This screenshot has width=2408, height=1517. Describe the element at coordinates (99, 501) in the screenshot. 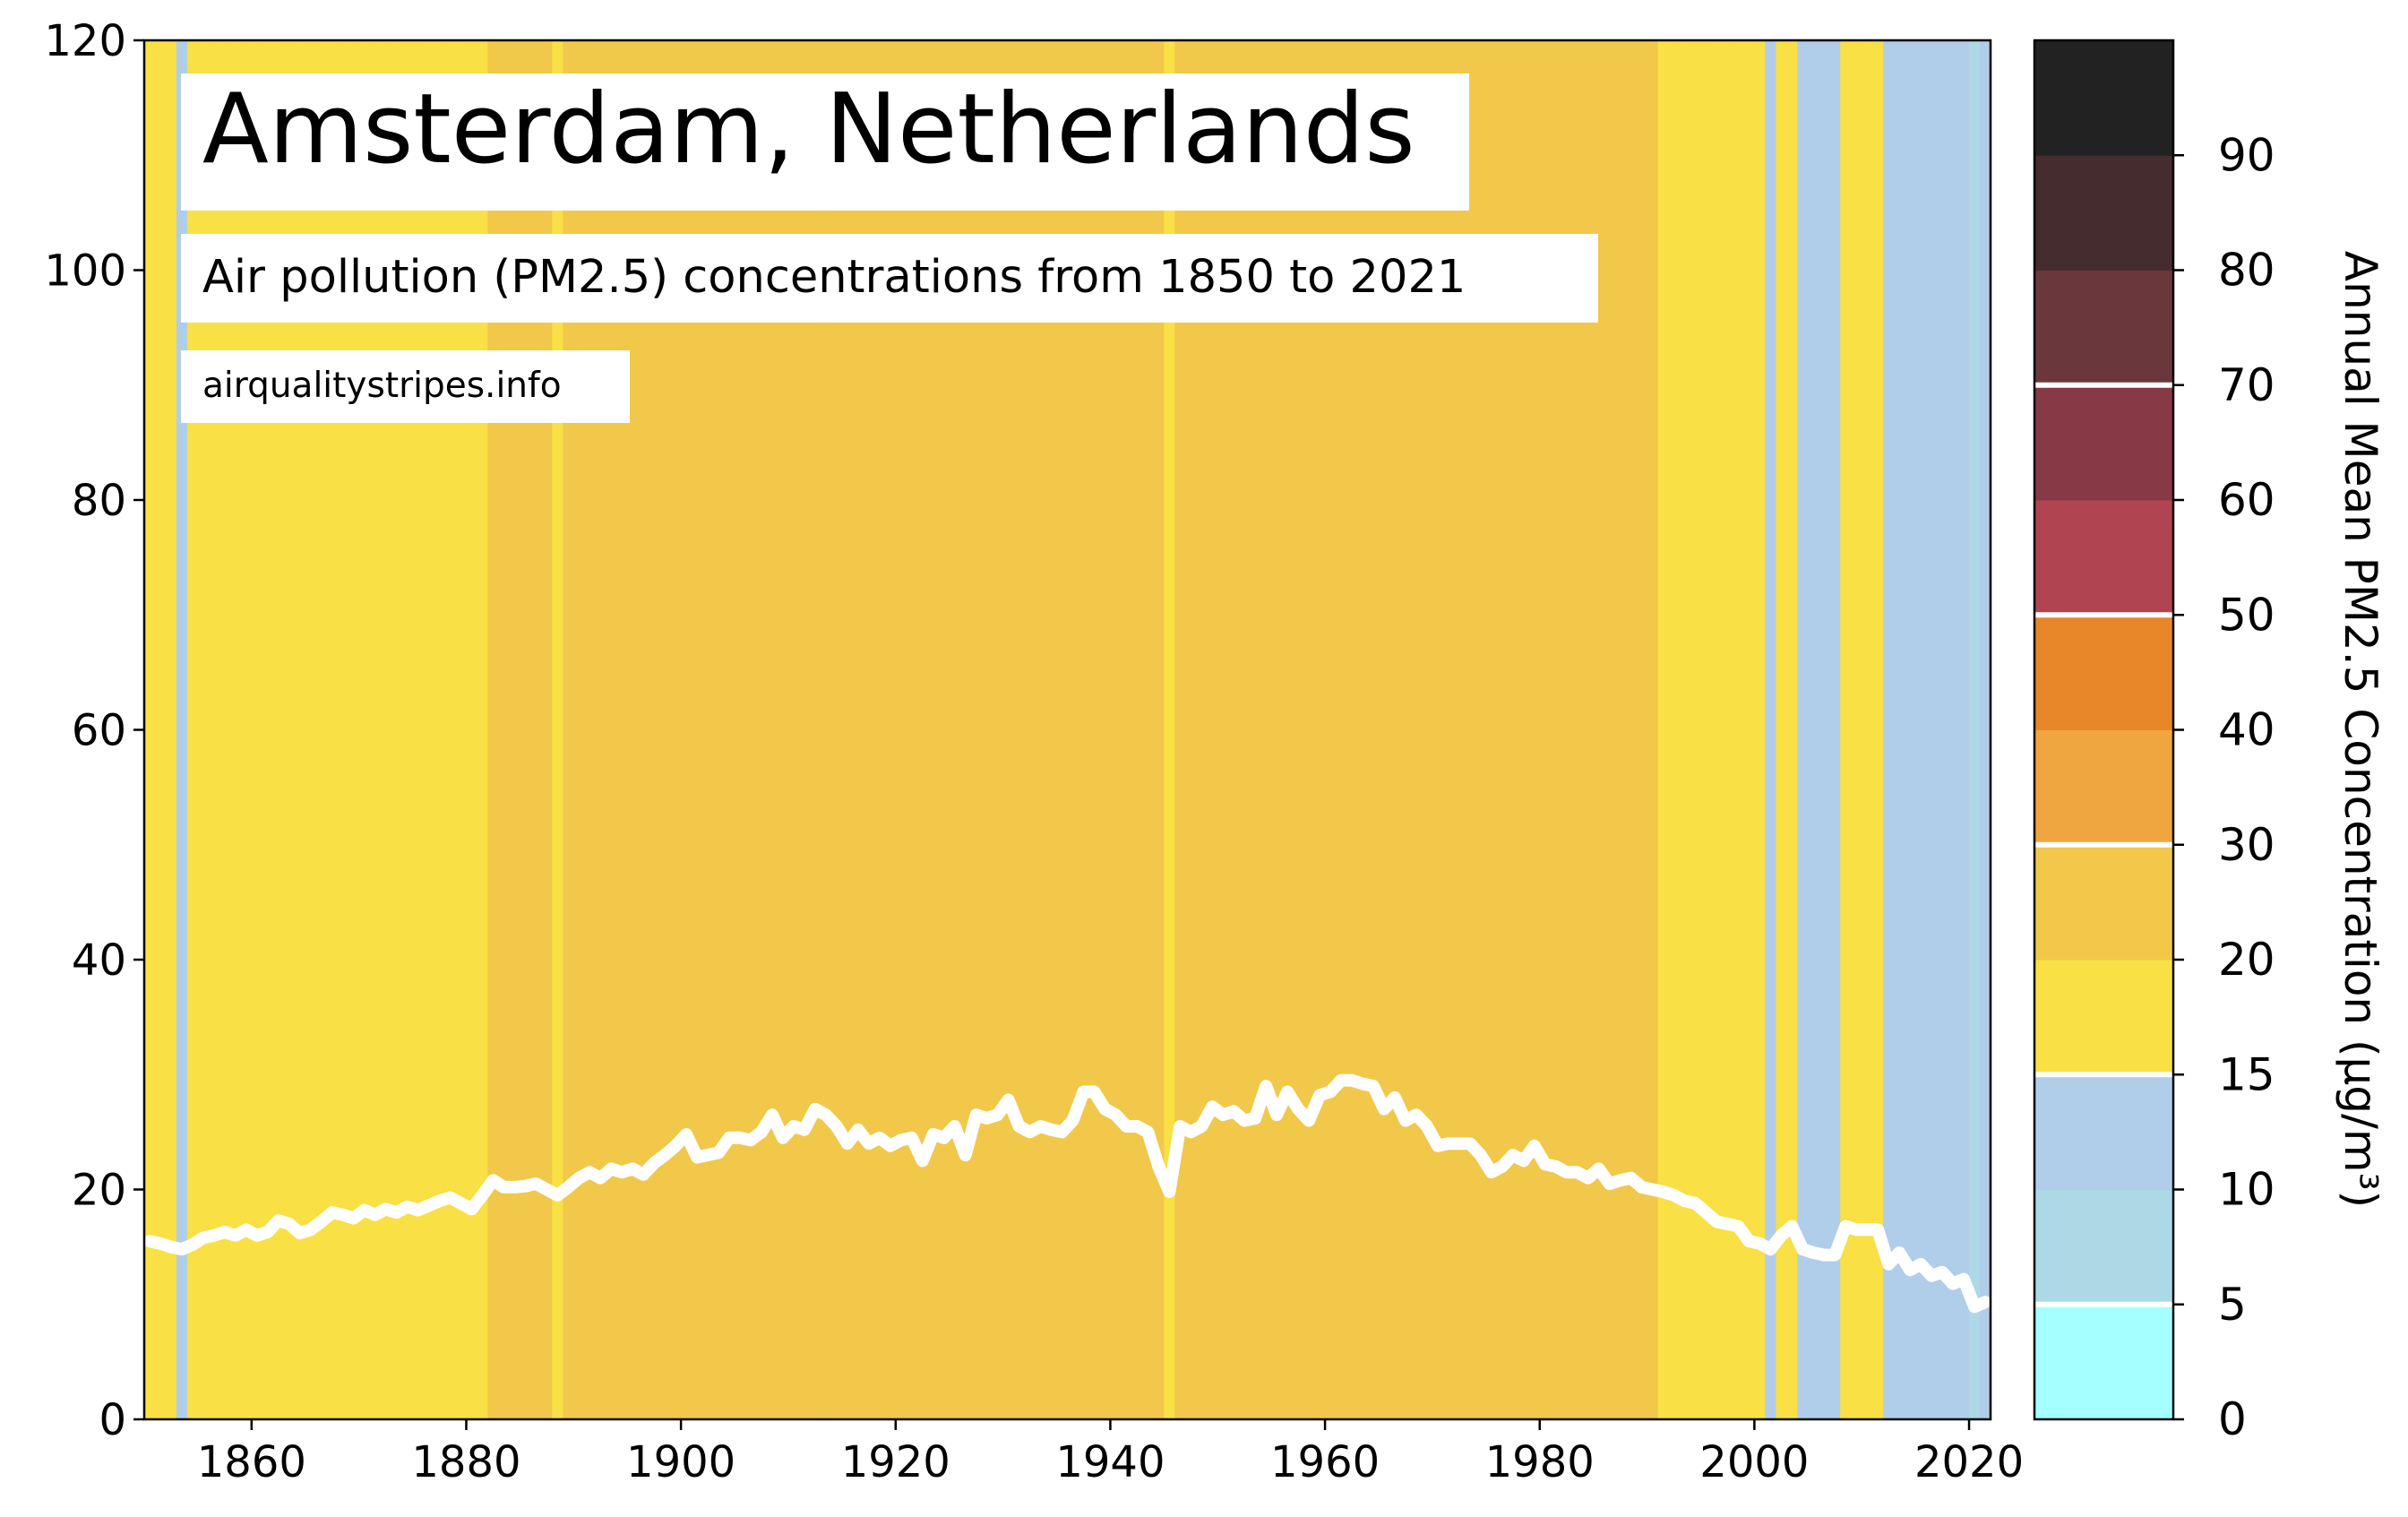

I see `y-tick-label: 80` at that location.